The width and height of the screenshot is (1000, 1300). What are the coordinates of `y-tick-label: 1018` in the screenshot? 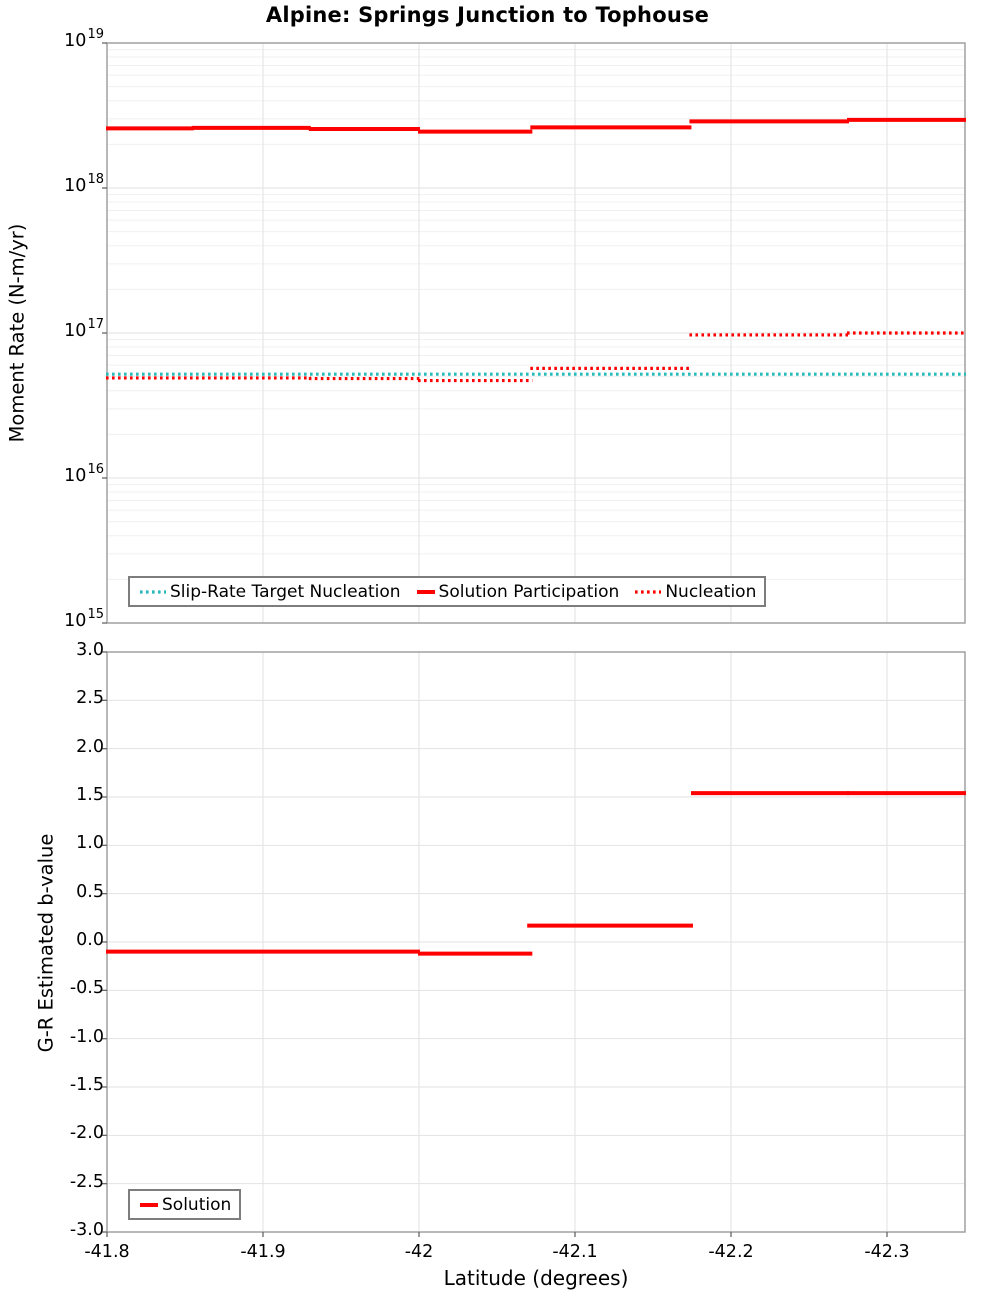 It's located at (84, 184).